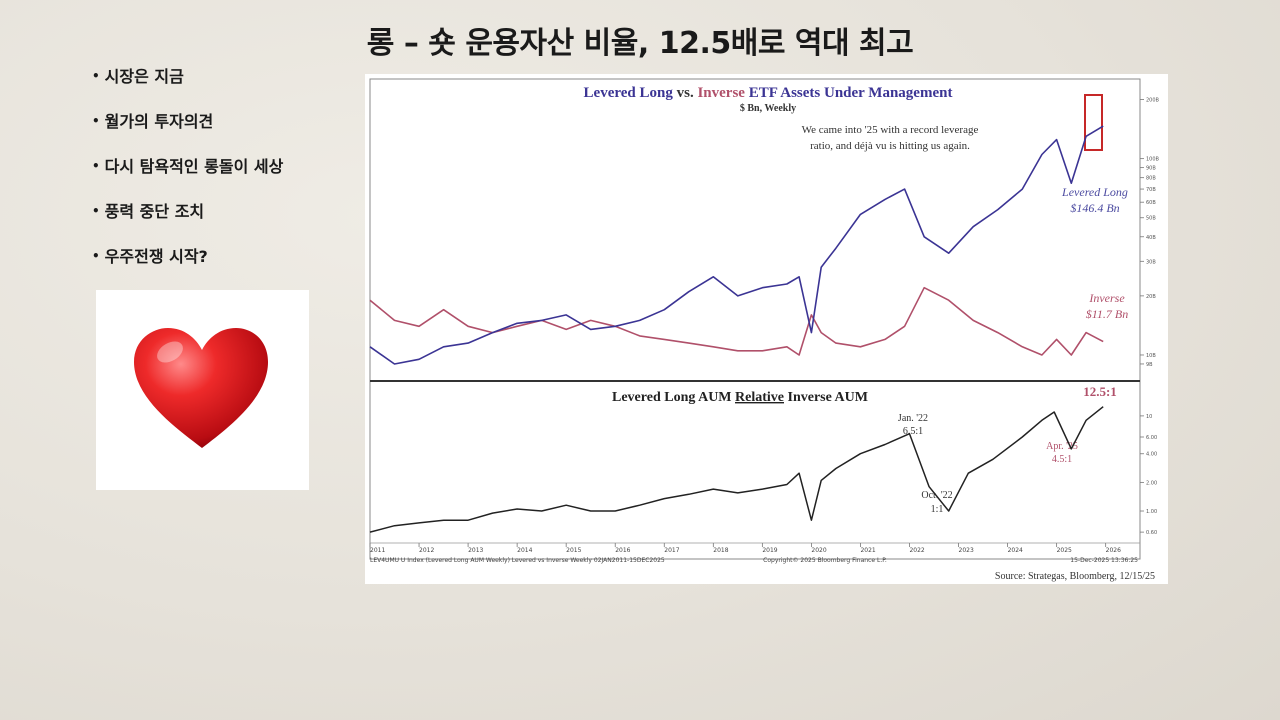 This screenshot has height=720, width=1280. What do you see at coordinates (721, 93) in the screenshot?
I see `title-part-inverse: Inverse` at bounding box center [721, 93].